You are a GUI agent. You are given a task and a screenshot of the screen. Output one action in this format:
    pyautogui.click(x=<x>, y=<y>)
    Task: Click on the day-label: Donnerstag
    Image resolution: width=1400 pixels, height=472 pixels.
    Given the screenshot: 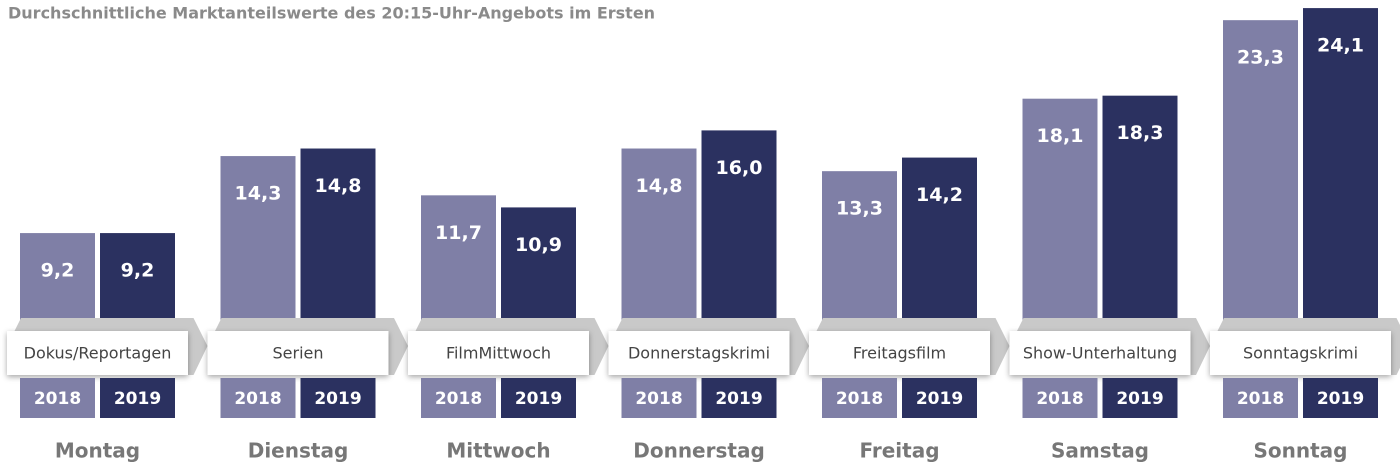 What is the action you would take?
    pyautogui.click(x=699, y=451)
    